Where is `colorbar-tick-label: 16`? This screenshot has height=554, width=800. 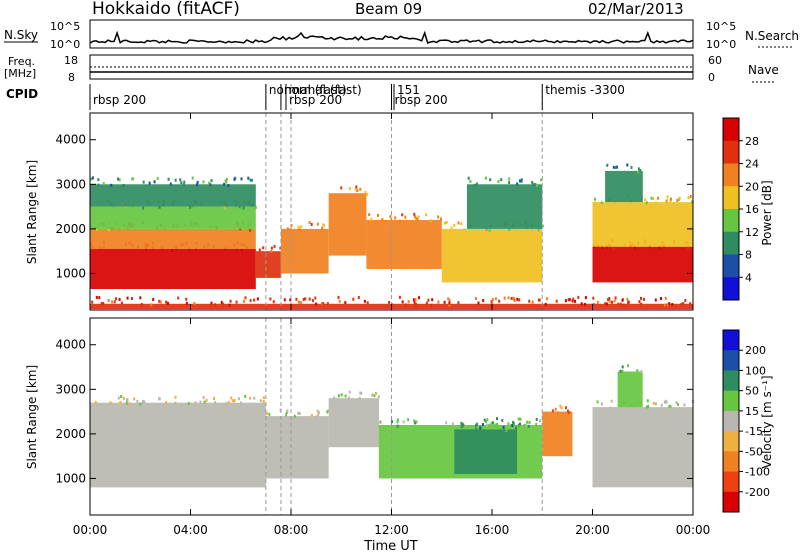
colorbar-tick-label: 16 is located at coordinates (752, 209).